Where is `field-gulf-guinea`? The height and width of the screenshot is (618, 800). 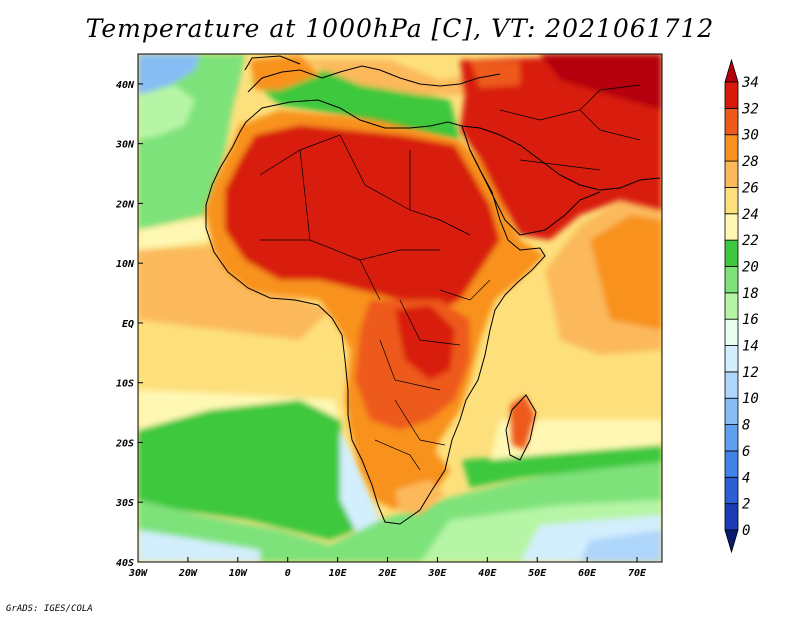
field-gulf-guinea is located at coordinates (234, 292).